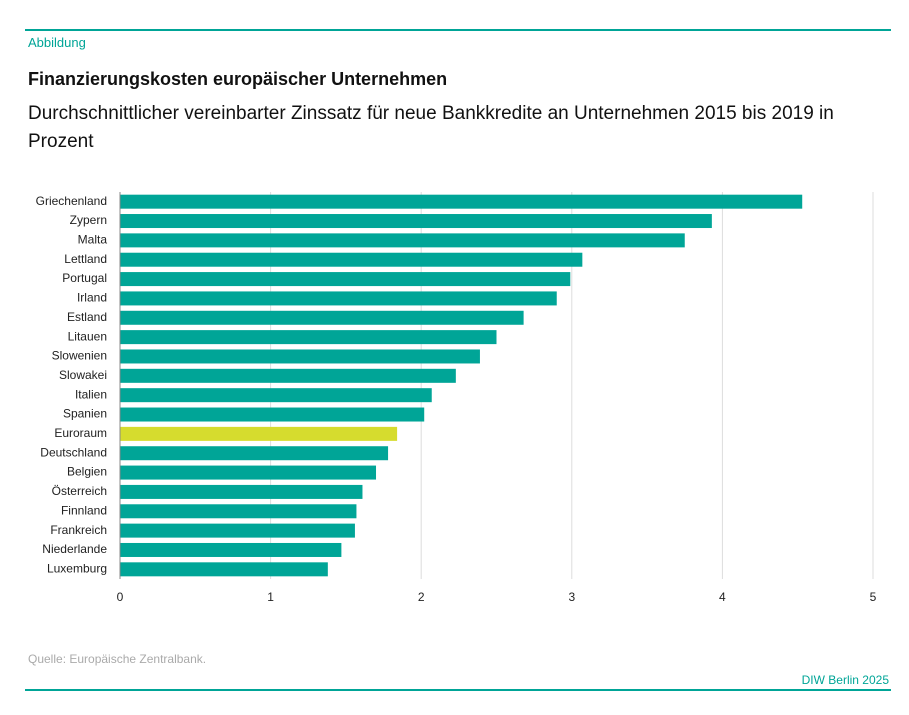 The width and height of the screenshot is (909, 715). Describe the element at coordinates (87, 336) in the screenshot. I see `y-tick-label: Litauen` at that location.